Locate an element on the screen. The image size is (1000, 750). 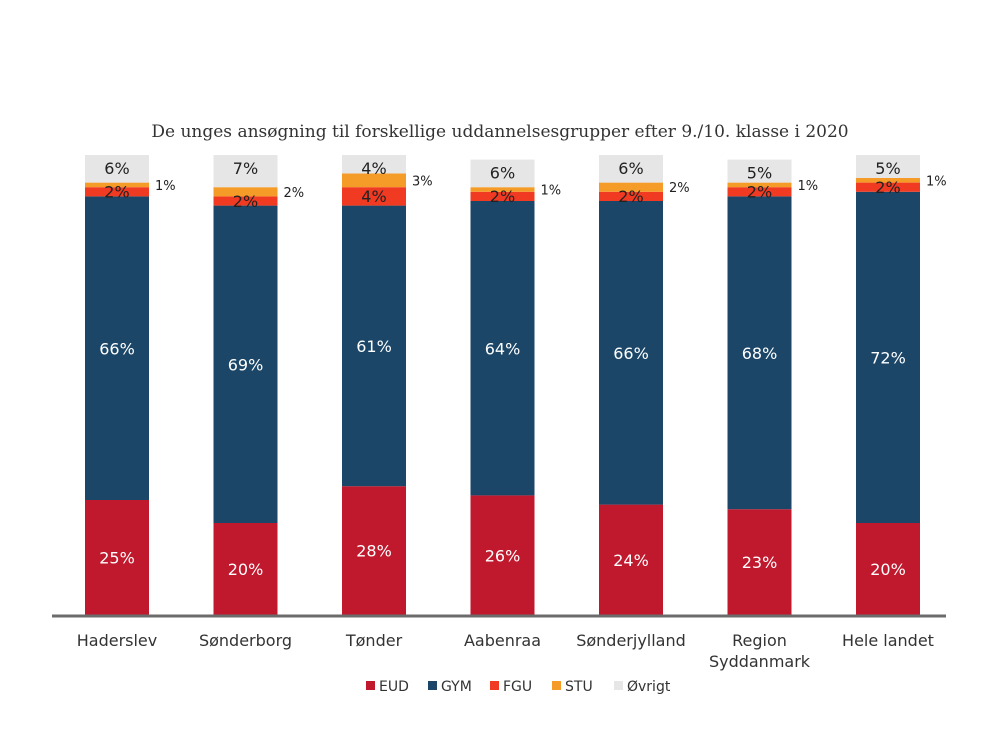
data-label-gym: 64% is located at coordinates (503, 348).